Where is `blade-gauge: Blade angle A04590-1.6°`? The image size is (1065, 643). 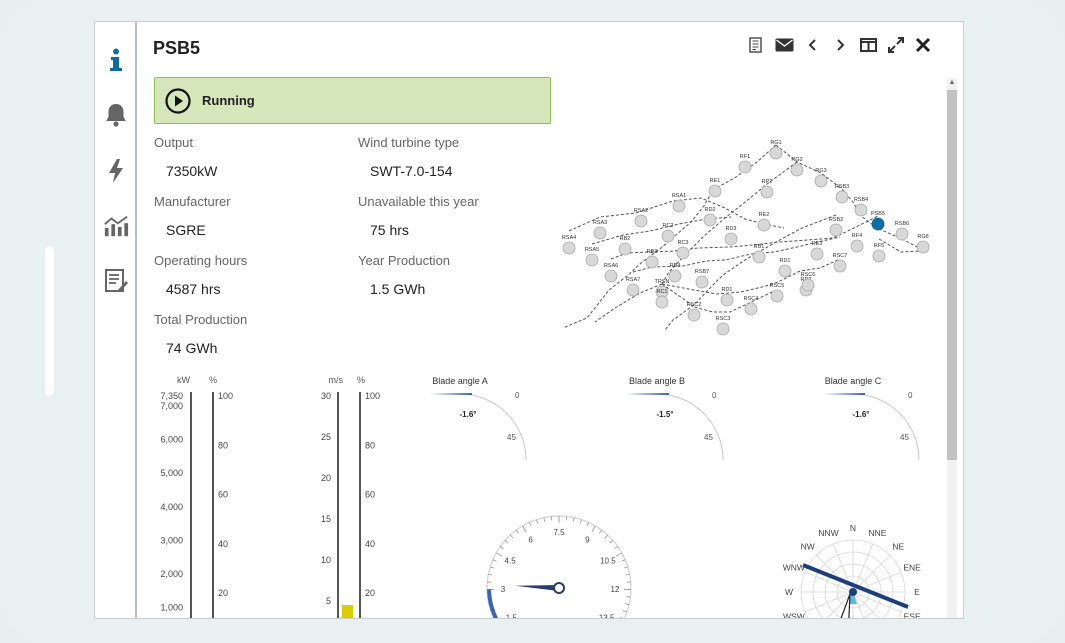 blade-gauge: Blade angle A04590-1.6° is located at coordinates (478, 418).